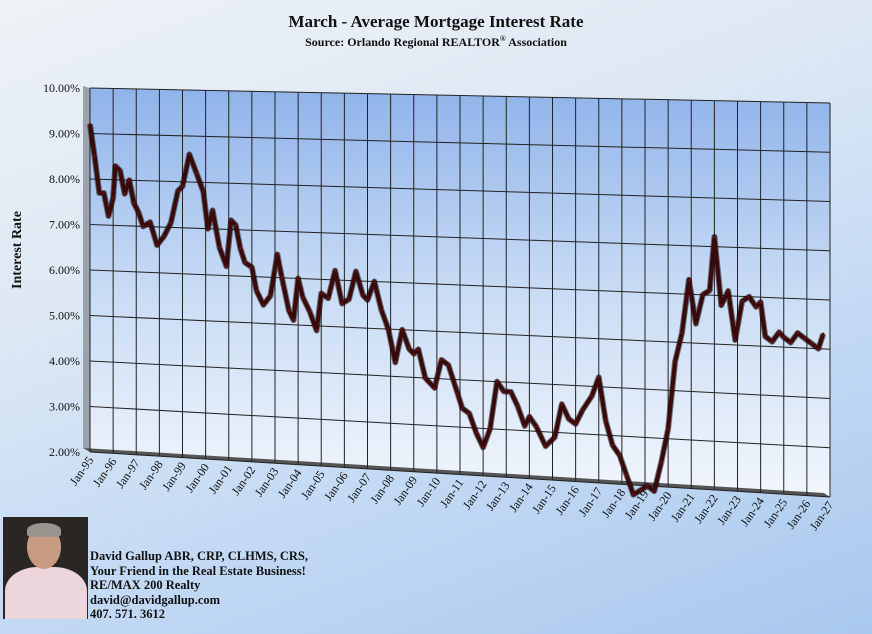 This screenshot has height=634, width=872. What do you see at coordinates (64, 179) in the screenshot?
I see `y-tick-label: 8.00%` at bounding box center [64, 179].